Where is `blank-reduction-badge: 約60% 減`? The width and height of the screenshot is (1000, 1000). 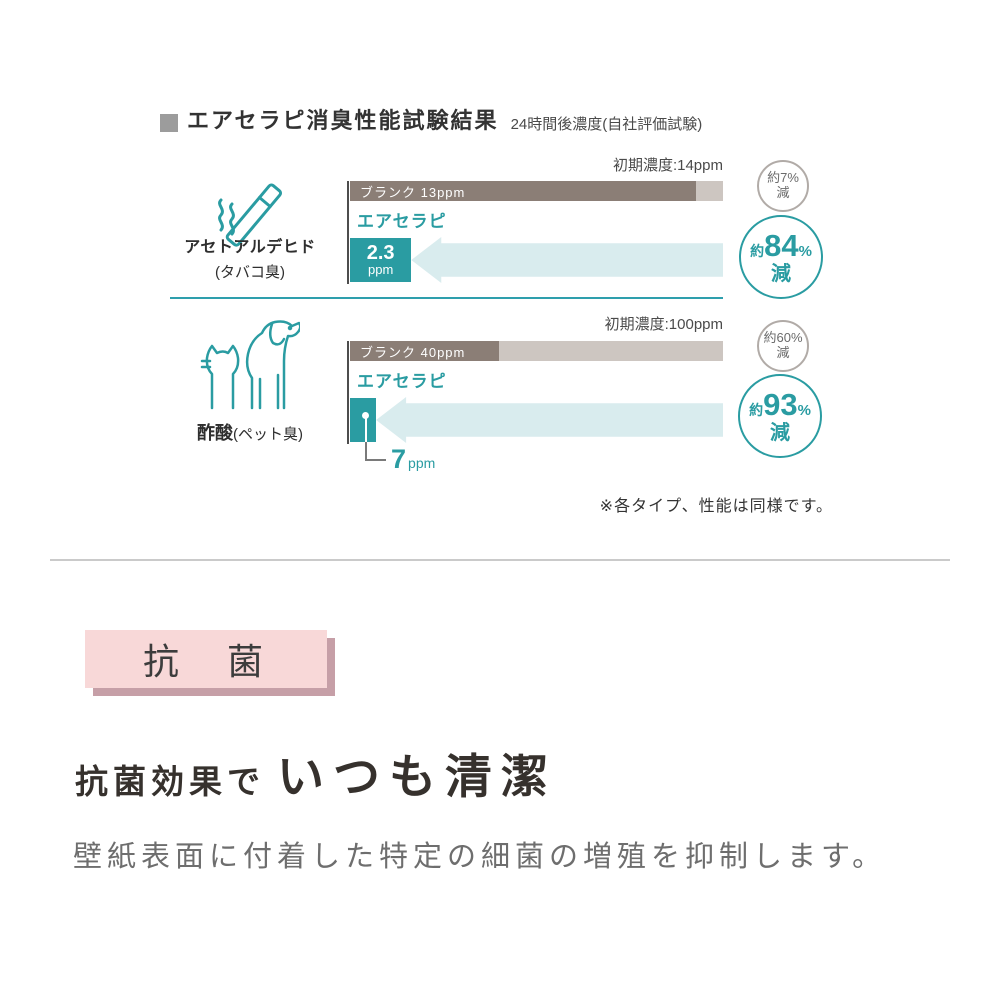 blank-reduction-badge: 約60% 減 is located at coordinates (783, 346).